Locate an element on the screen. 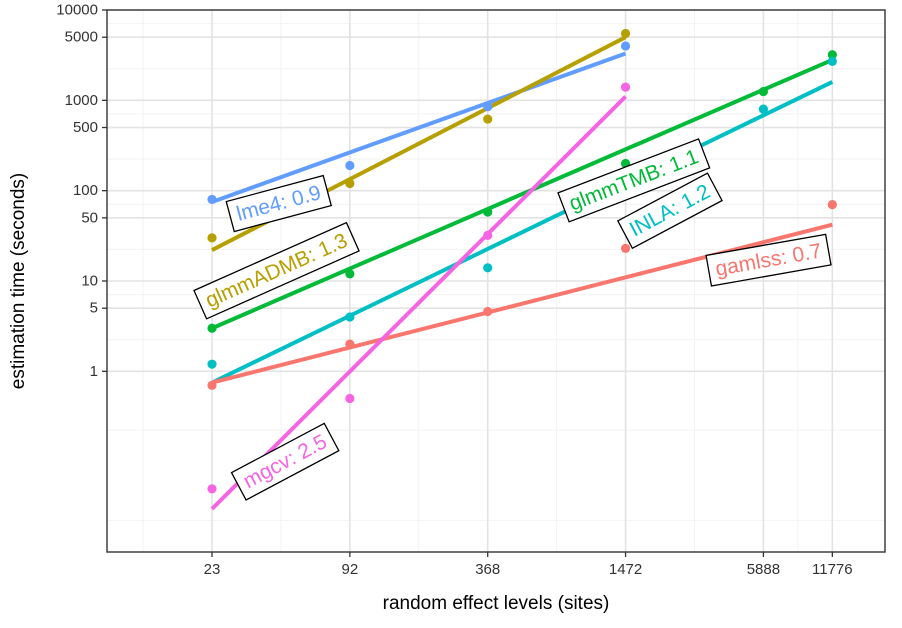 The width and height of the screenshot is (902, 628). x-axis-title: random effect levels (sites) is located at coordinates (496, 603).